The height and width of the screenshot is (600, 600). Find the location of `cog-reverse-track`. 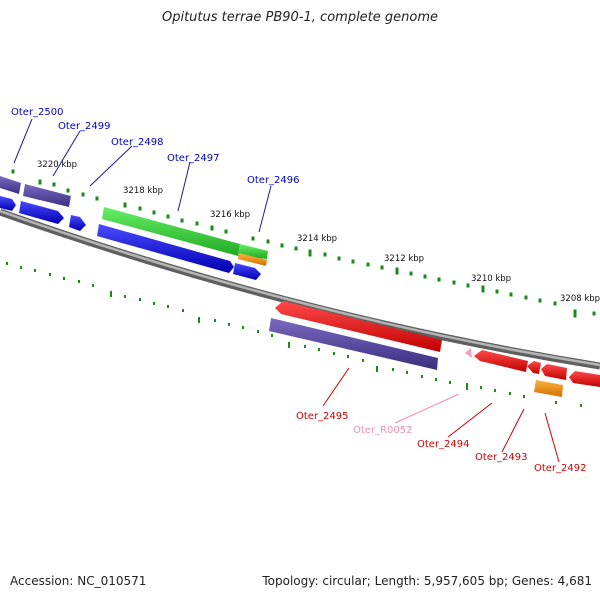

cog-reverse-track is located at coordinates (416, 357).